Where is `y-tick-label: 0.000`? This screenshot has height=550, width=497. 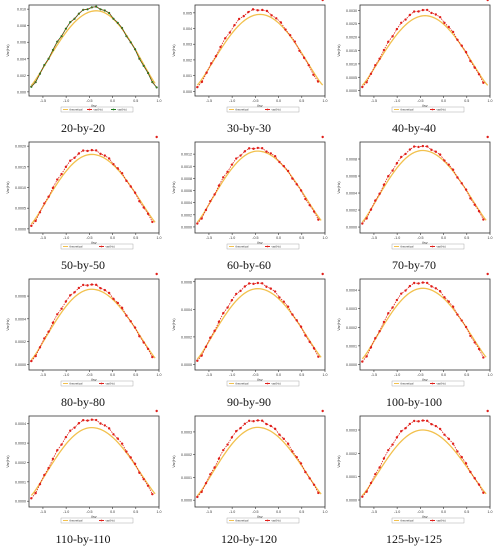 y-tick-label: 0.000 is located at coordinates (187, 92).